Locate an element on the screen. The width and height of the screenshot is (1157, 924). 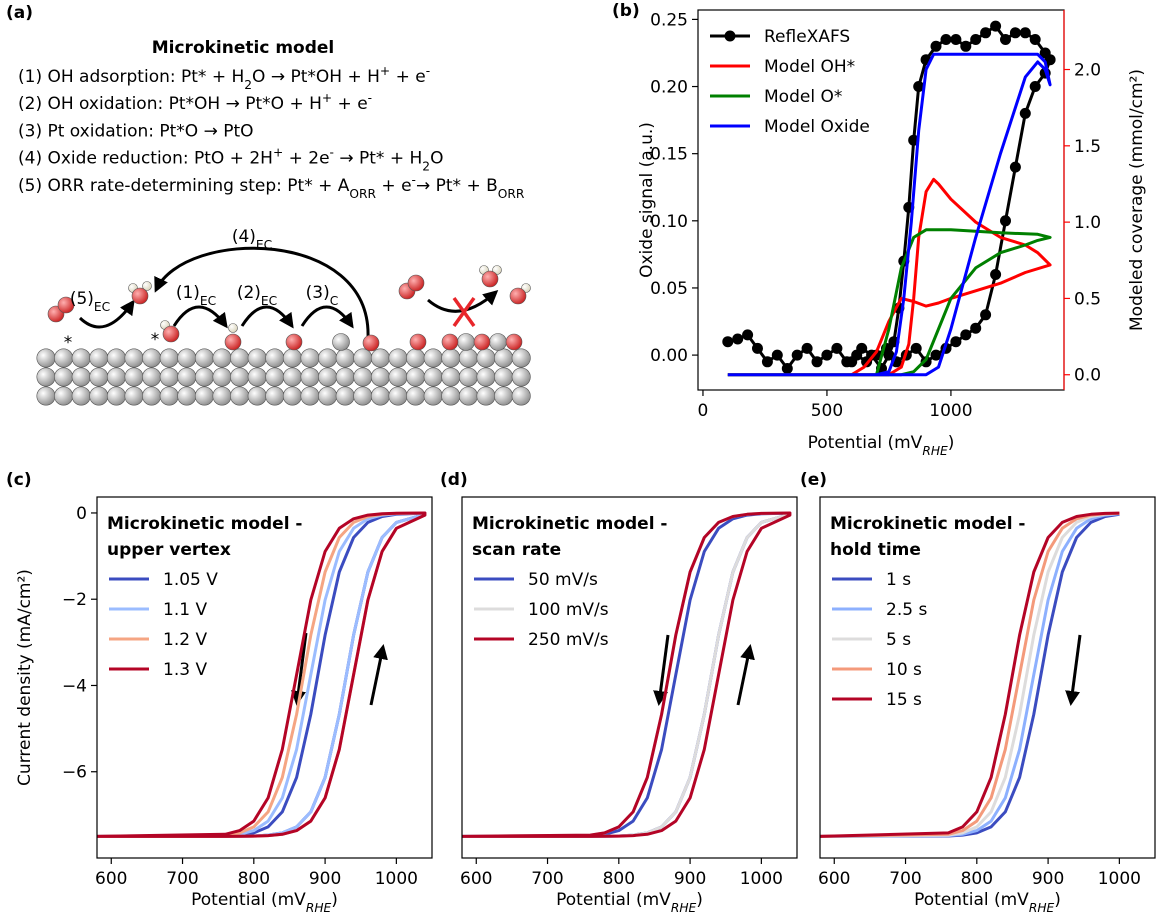
text-run: → Pt* + H is located at coordinates (378, 159).